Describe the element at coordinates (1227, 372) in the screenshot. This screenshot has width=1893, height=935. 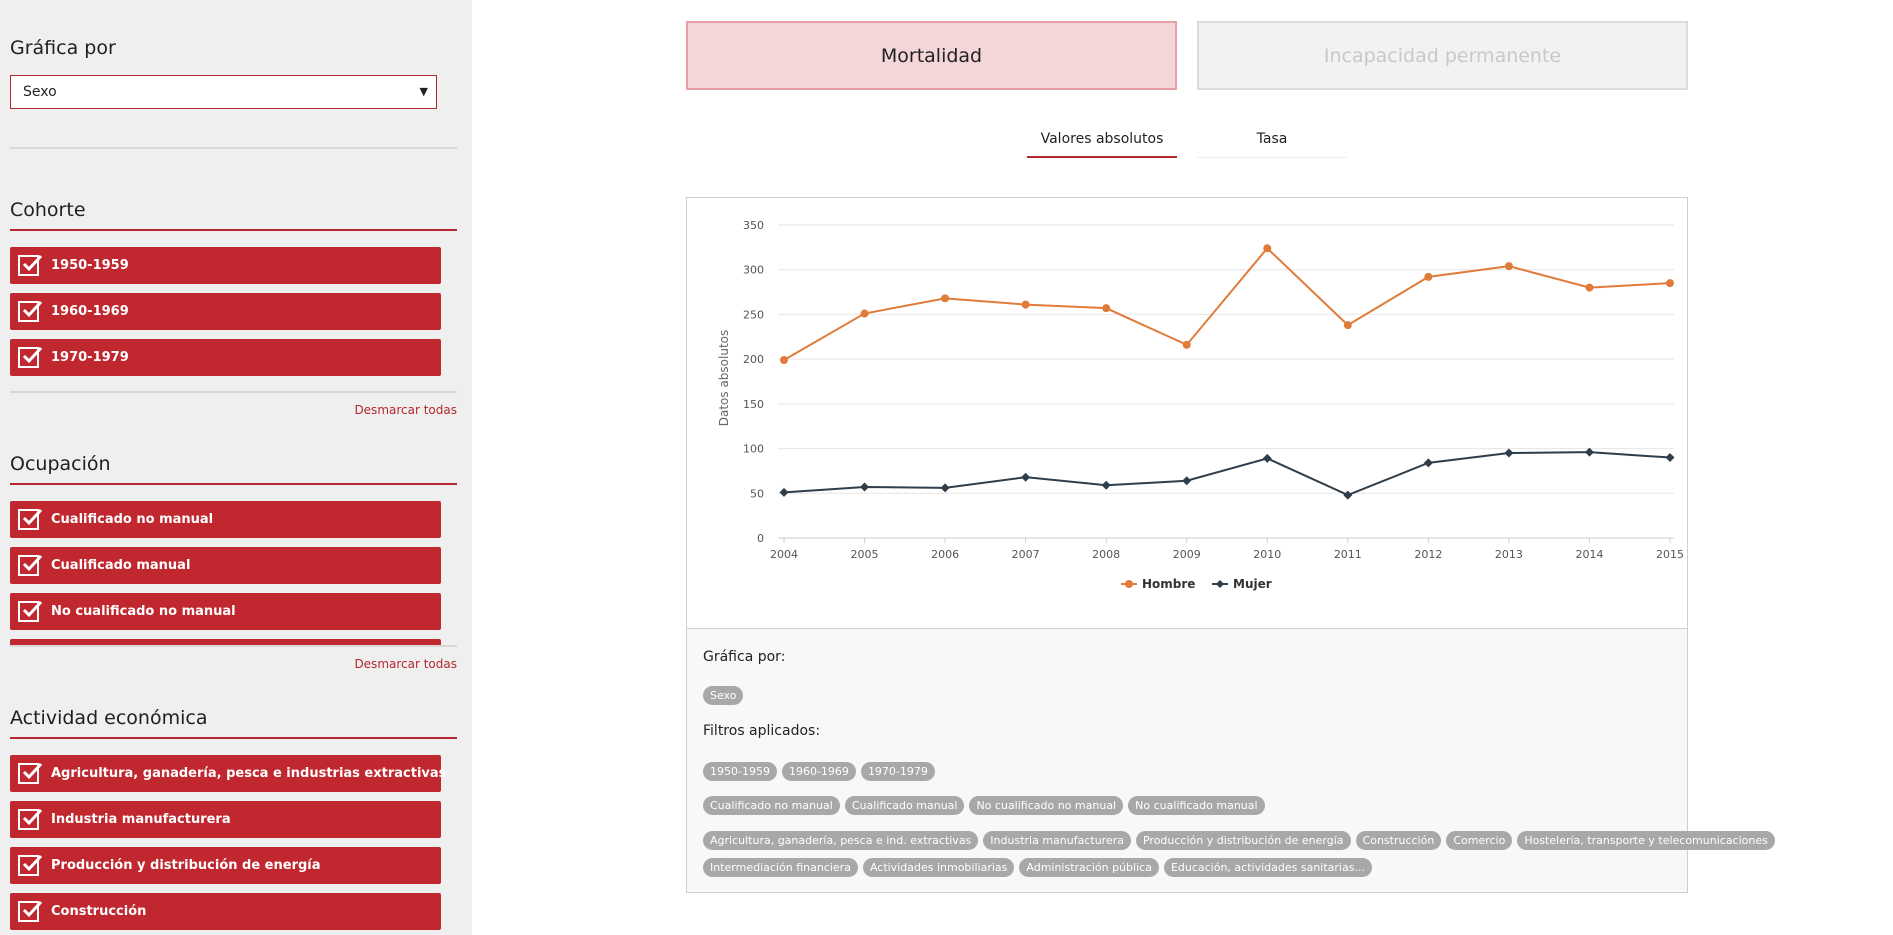
I see `chart-series` at that location.